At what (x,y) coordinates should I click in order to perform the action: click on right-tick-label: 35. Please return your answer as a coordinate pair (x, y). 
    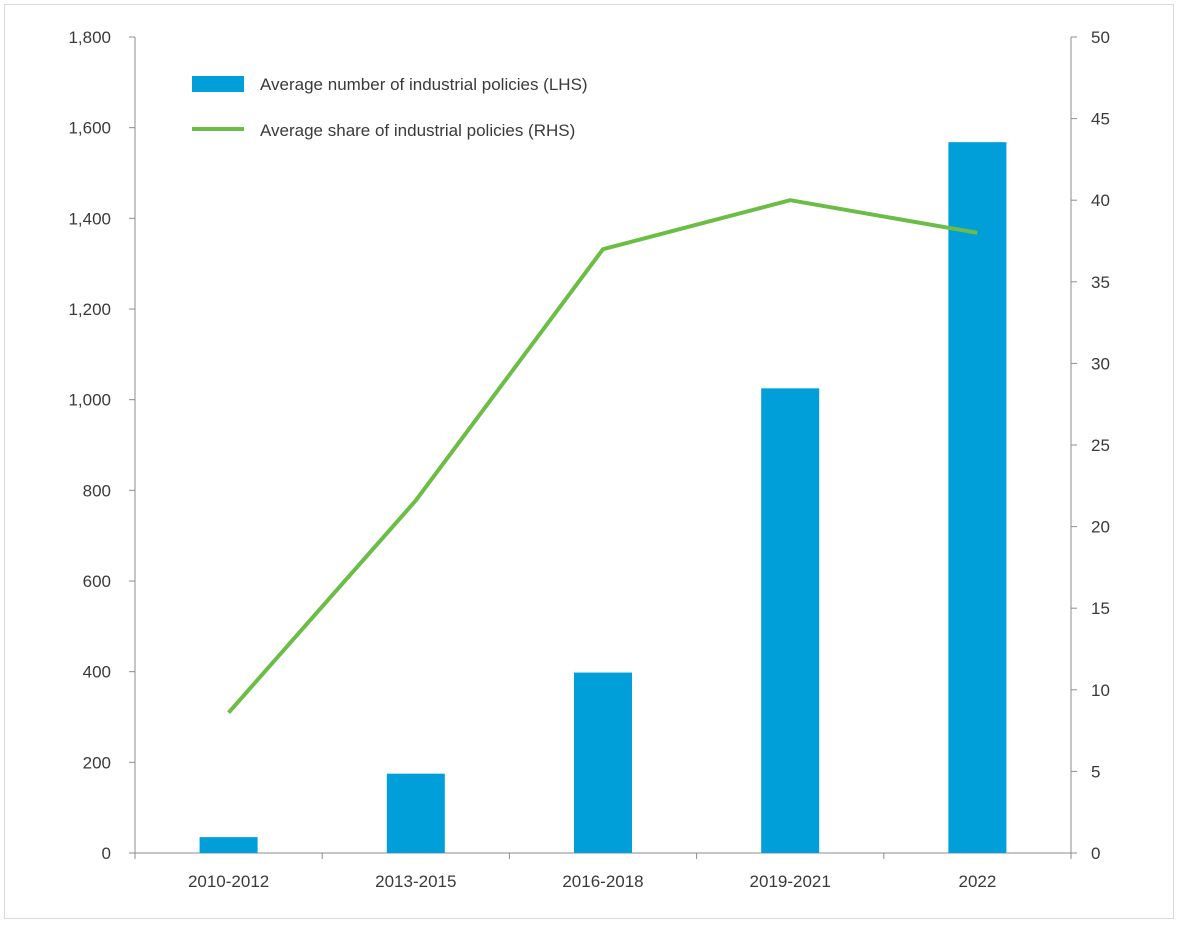
    Looking at the image, I should click on (1100, 282).